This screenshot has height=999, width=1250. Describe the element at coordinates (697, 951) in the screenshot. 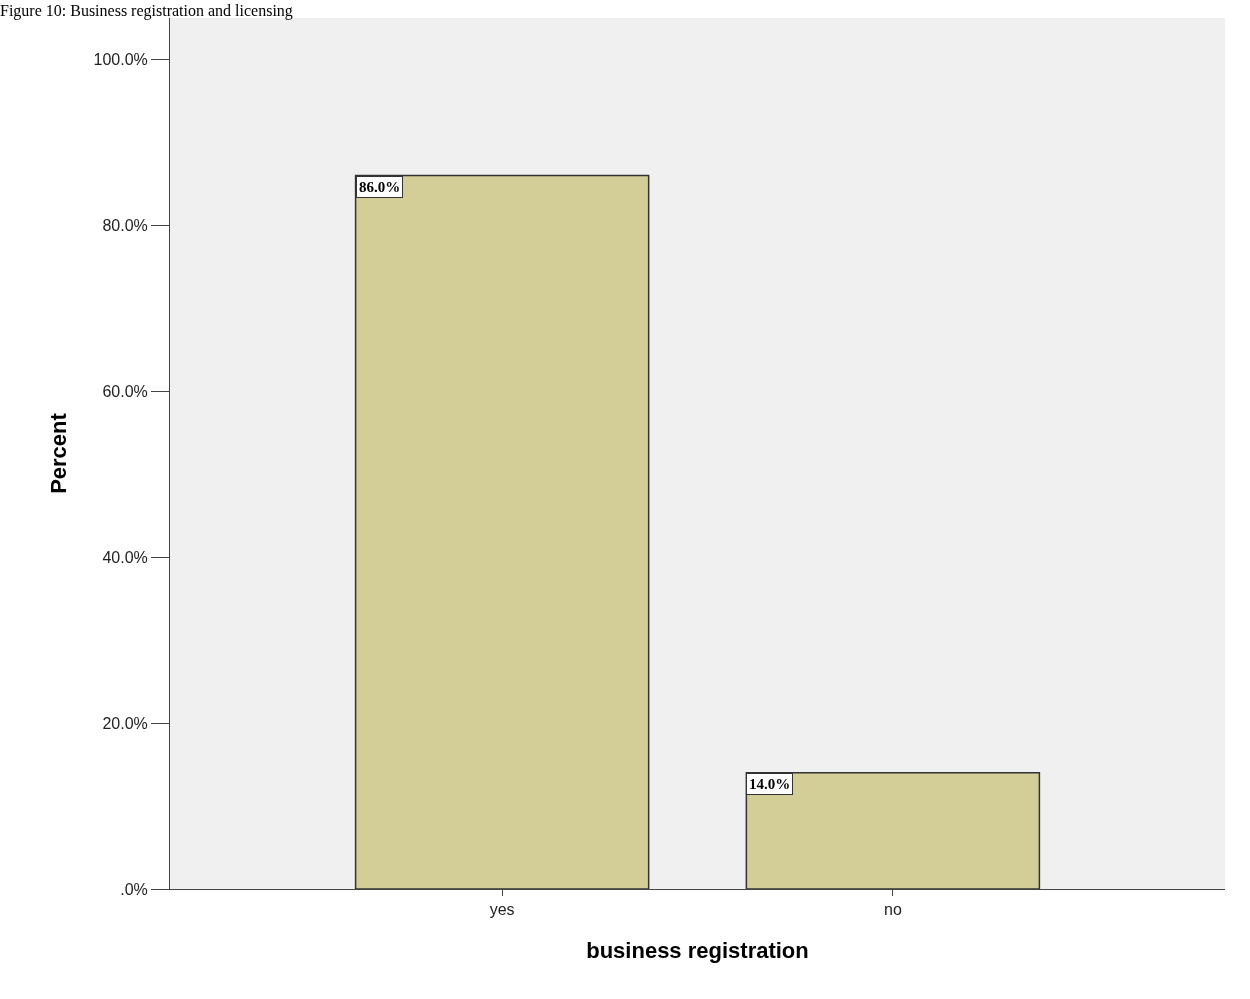

I see `x-axis-title: business registration` at that location.